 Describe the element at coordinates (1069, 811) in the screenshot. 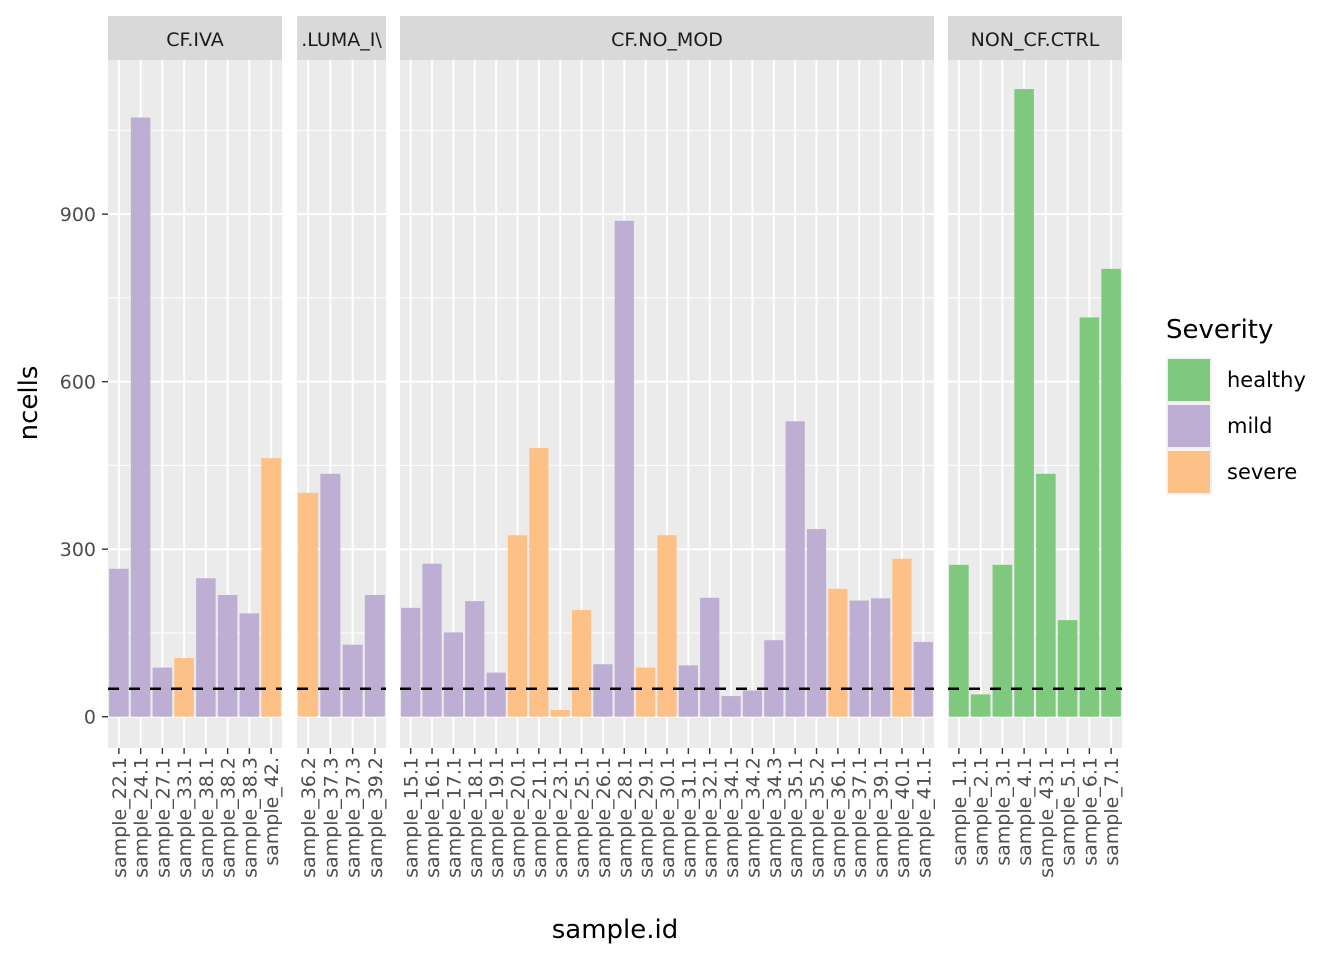

I see `x-tick-label: sample_5.1` at that location.